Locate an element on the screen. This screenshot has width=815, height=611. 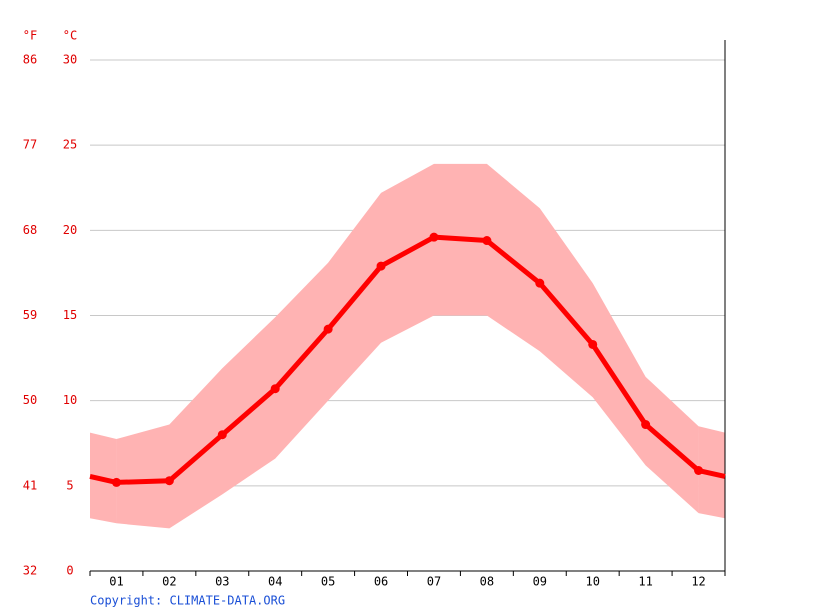
x-tick-label: 09 is located at coordinates (540, 582).